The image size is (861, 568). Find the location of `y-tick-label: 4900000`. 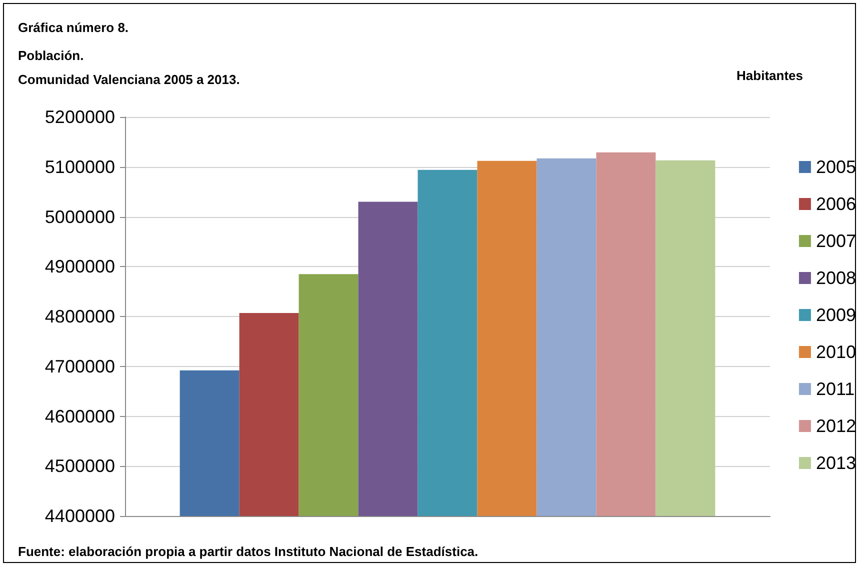

y-tick-label: 4900000 is located at coordinates (79, 266).